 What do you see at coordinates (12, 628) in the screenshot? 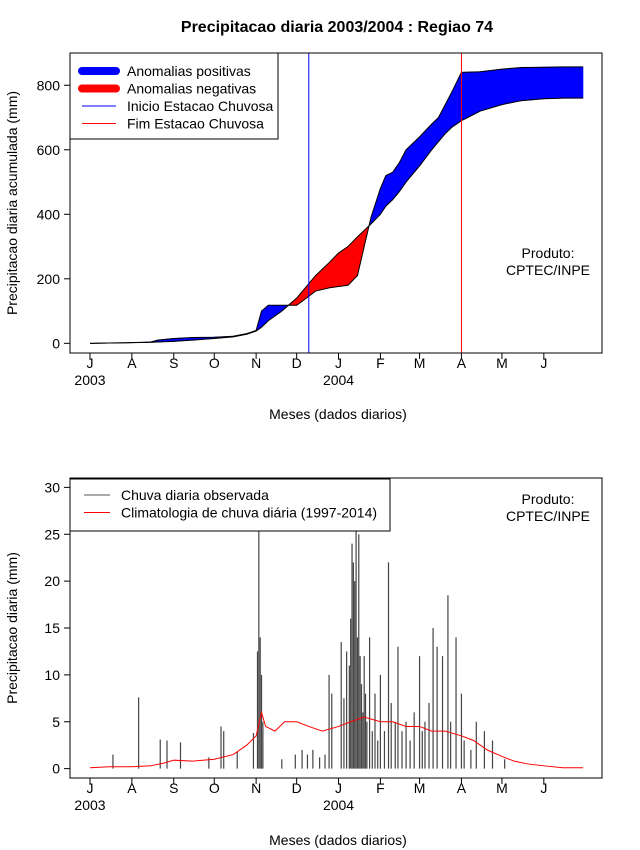
I see `y-axis-label: Precipitacao diaria (mm)` at bounding box center [12, 628].